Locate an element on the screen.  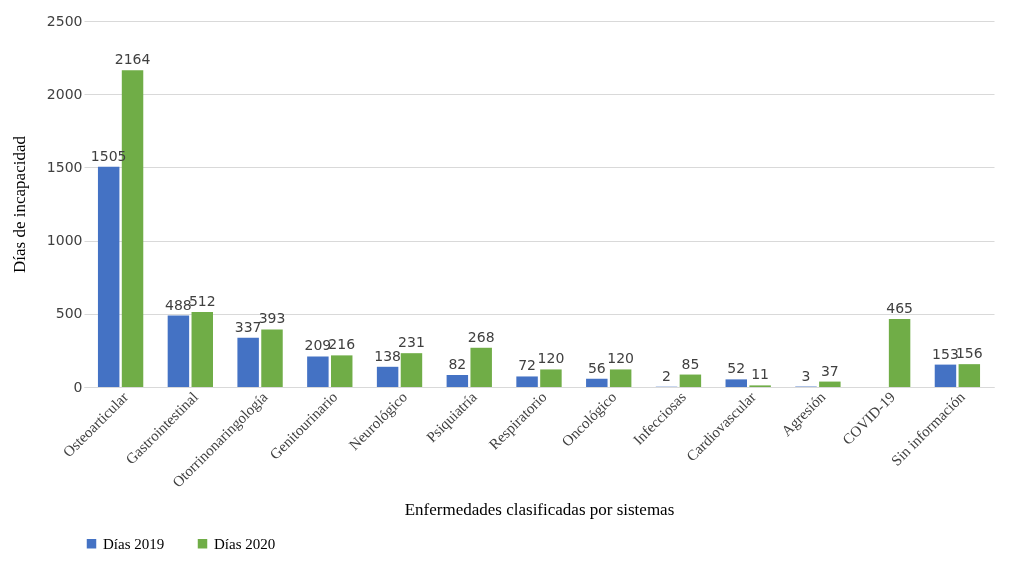
data-label: 82 is located at coordinates (457, 364).